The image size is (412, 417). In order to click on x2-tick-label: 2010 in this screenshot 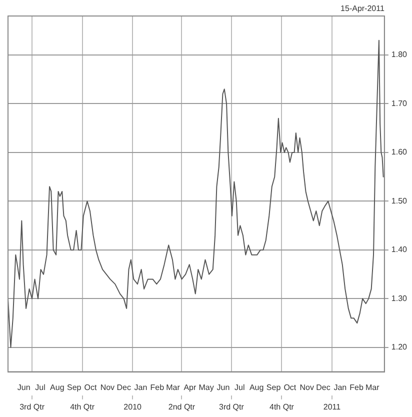, I will do `click(133, 407)`.